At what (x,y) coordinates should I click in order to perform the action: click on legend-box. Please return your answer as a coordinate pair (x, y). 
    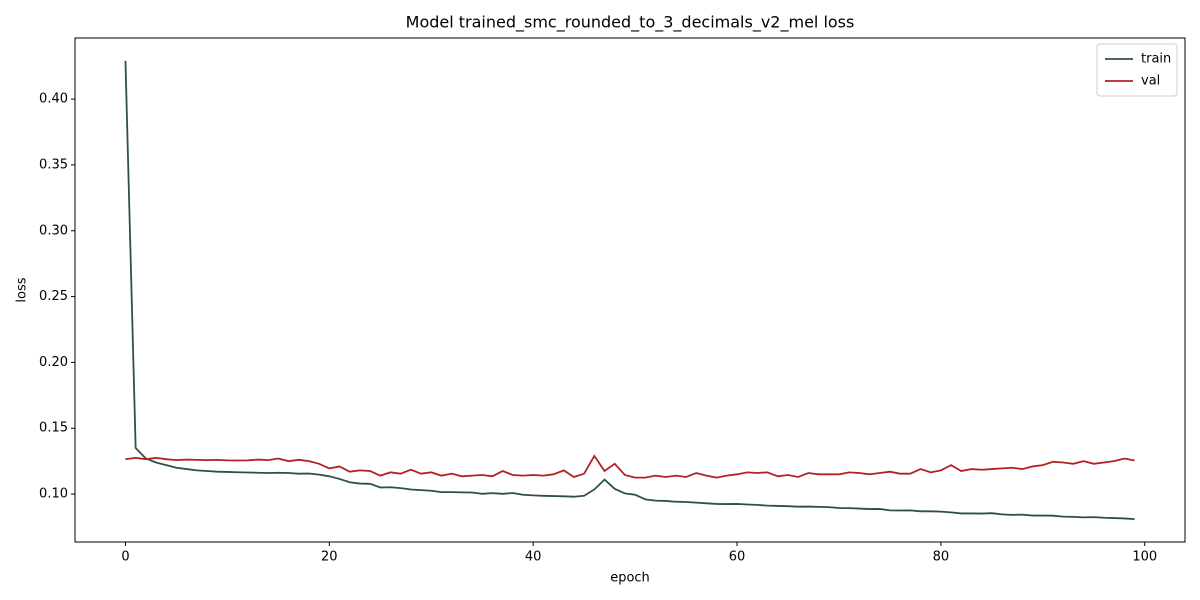
    Looking at the image, I should click on (1137, 70).